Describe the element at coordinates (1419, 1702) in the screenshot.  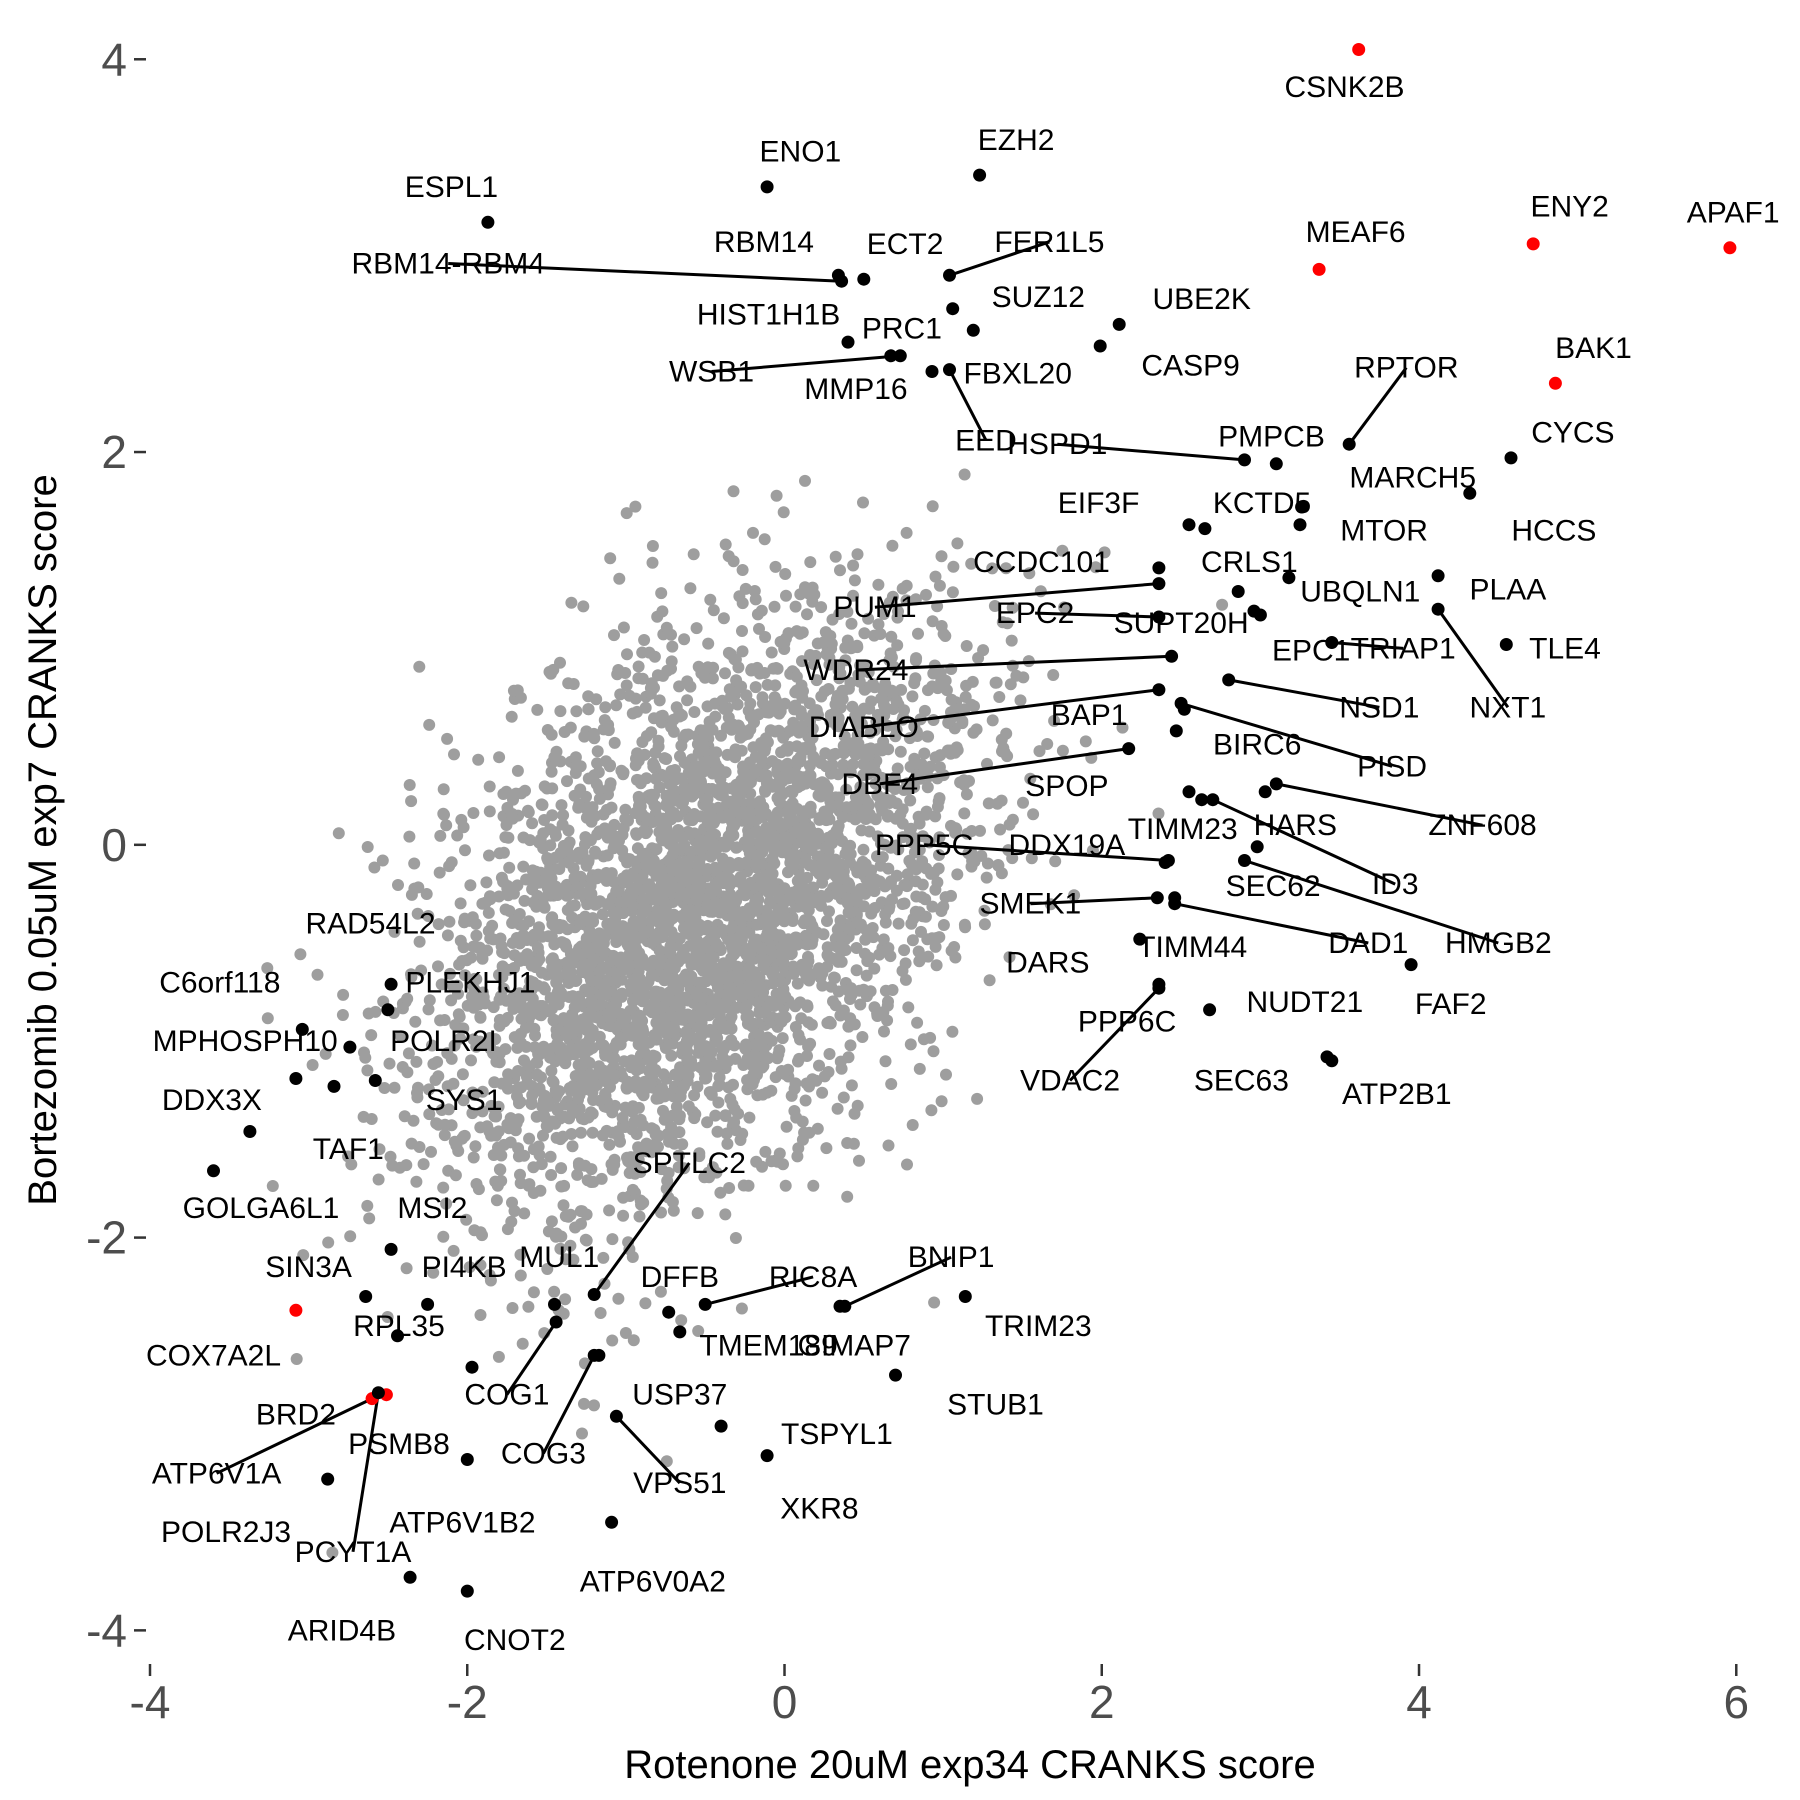
I see `x-tick-label: 4` at that location.